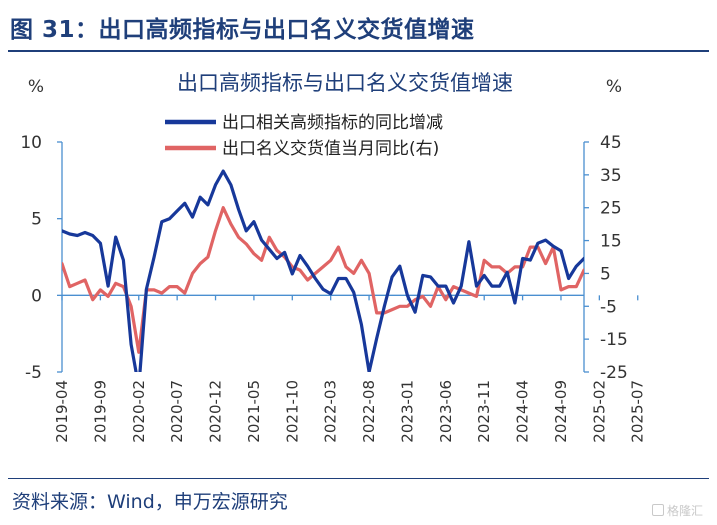 The width and height of the screenshot is (717, 525). What do you see at coordinates (216, 411) in the screenshot?
I see `x-tick-label: 2020-12` at bounding box center [216, 411].